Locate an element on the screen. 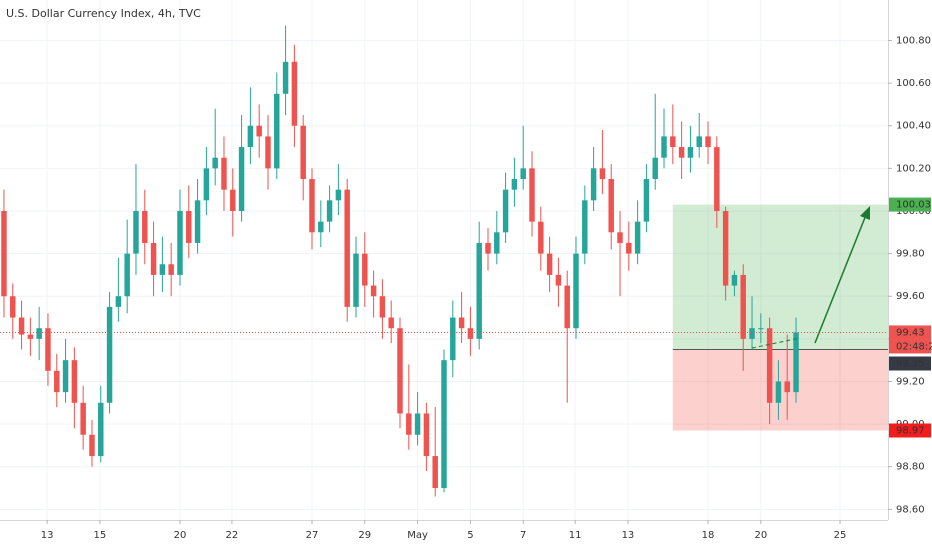 Image resolution: width=932 pixels, height=550 pixels. countdown-tag-bg is located at coordinates (910, 346).